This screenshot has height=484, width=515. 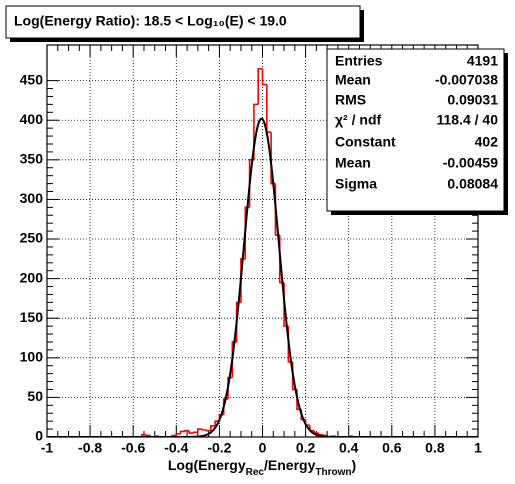 What do you see at coordinates (478, 448) in the screenshot?
I see `x-tick-label: 1` at bounding box center [478, 448].